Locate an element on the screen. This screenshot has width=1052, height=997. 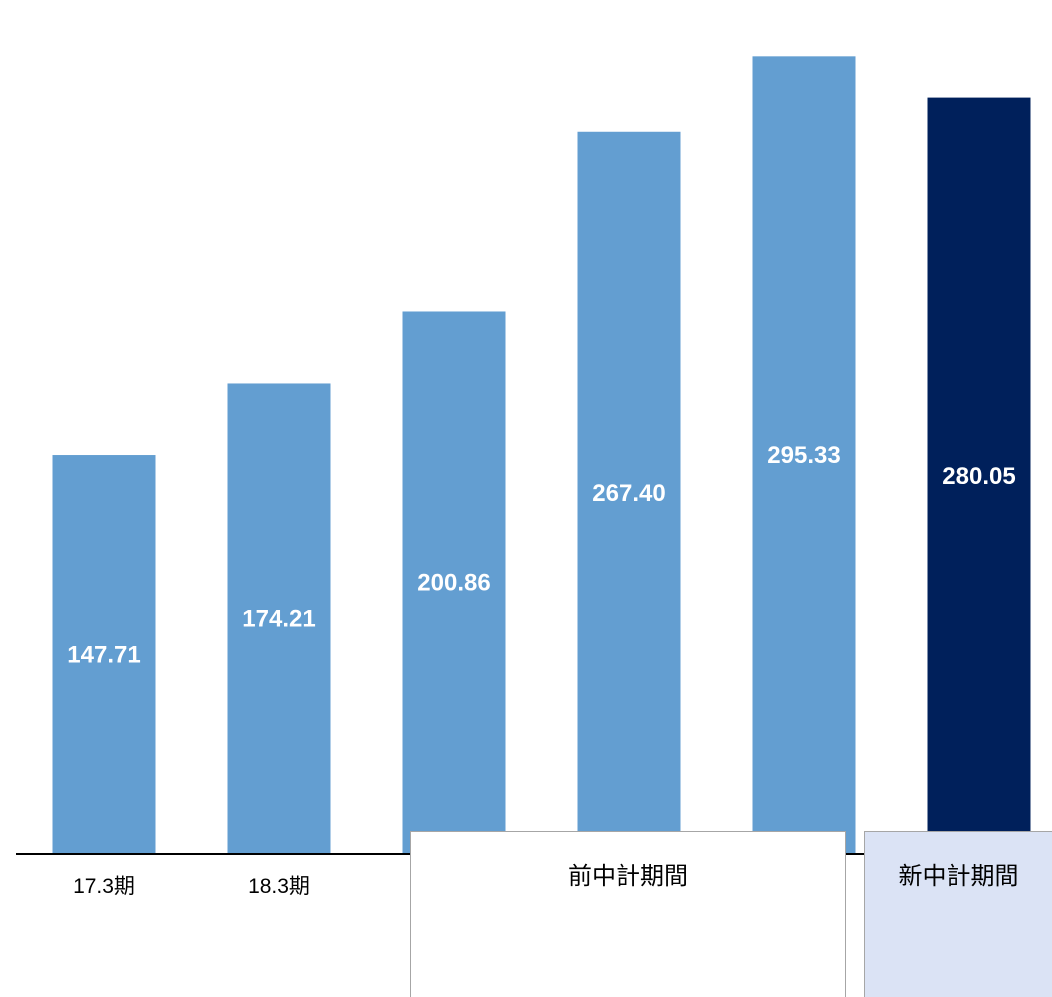
data-label: 295.33 is located at coordinates (803, 455).